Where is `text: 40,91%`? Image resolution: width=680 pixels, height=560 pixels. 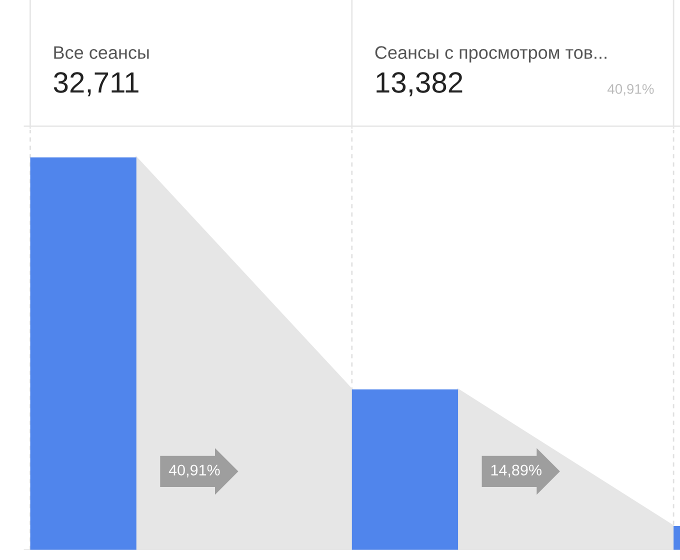
text: 40,91% is located at coordinates (630, 90).